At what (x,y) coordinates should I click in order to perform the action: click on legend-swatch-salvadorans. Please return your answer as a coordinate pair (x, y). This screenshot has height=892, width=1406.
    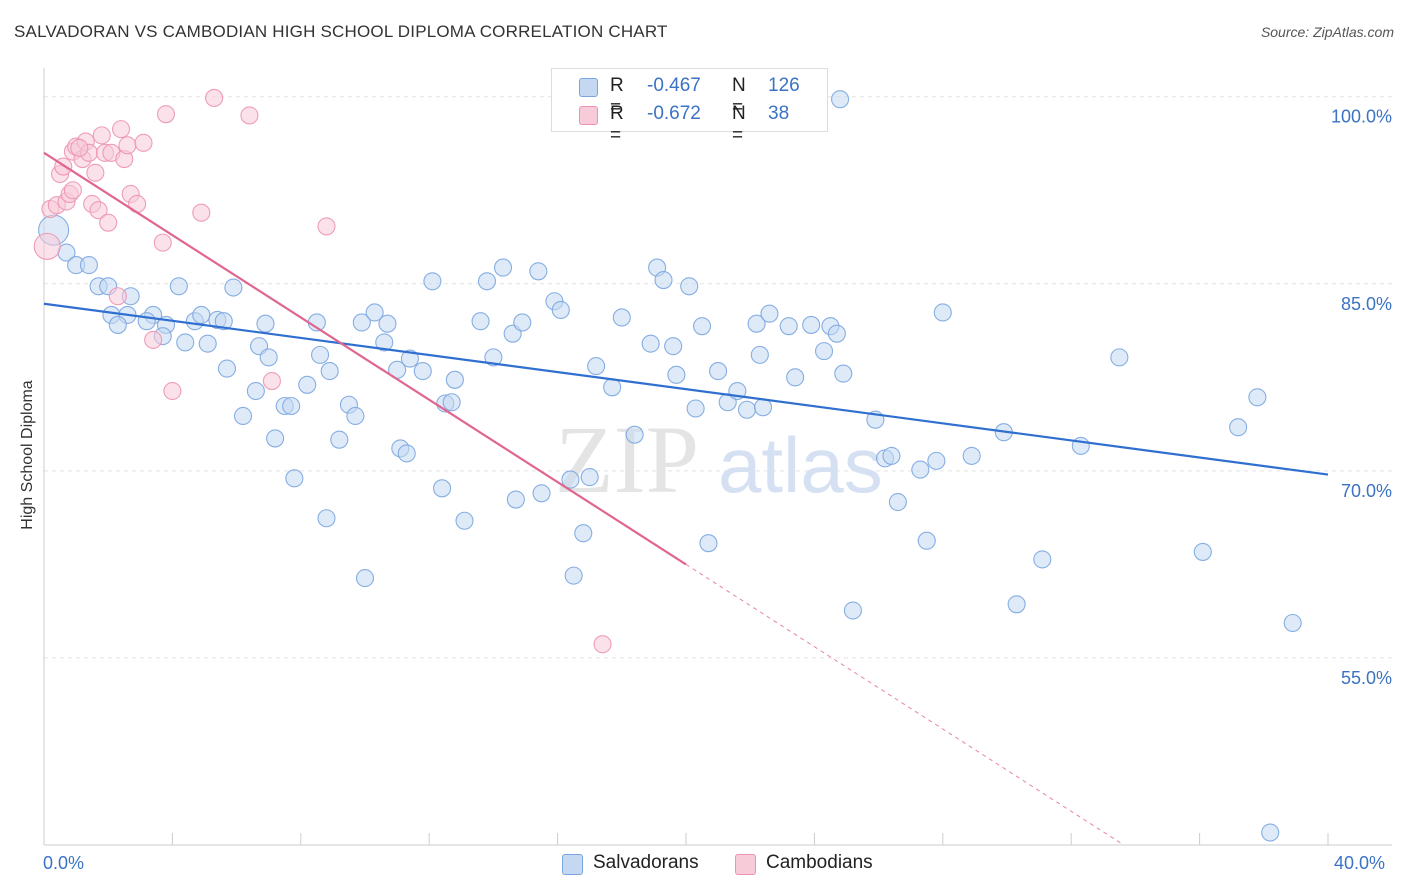
    Looking at the image, I should click on (588, 87).